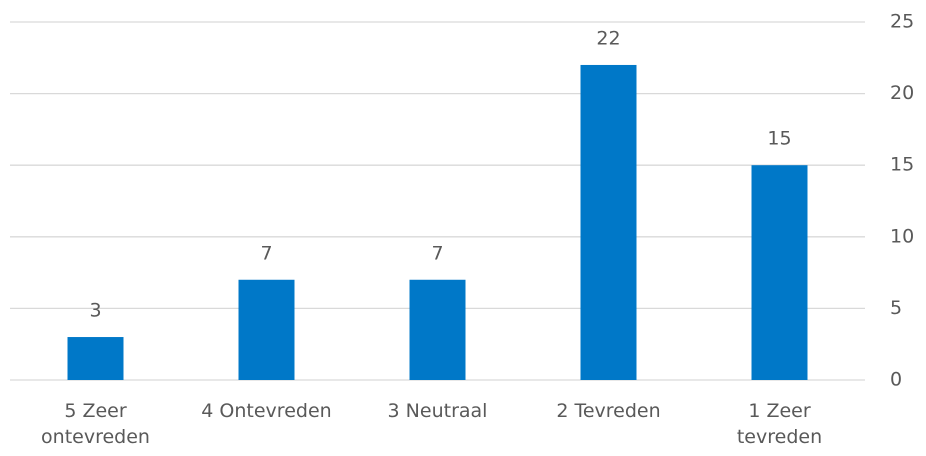 This screenshot has height=456, width=926. Describe the element at coordinates (902, 236) in the screenshot. I see `y-tick-label: 10` at that location.